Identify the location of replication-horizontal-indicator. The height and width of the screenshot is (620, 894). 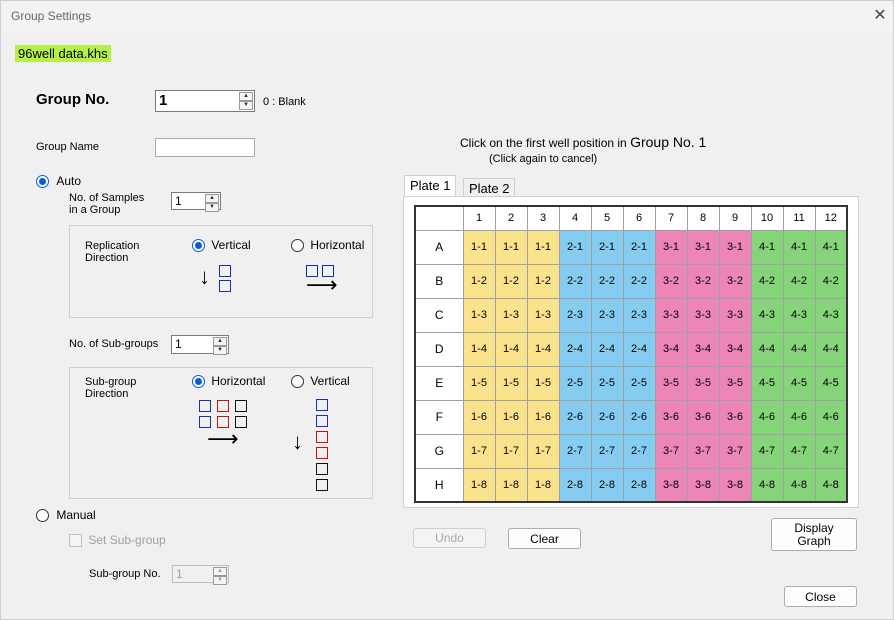
(297, 246).